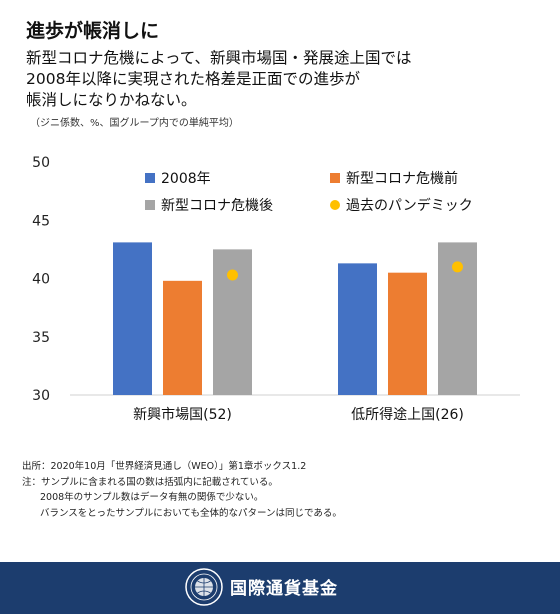  What do you see at coordinates (41, 163) in the screenshot?
I see `y-tick-label: 50` at bounding box center [41, 163].